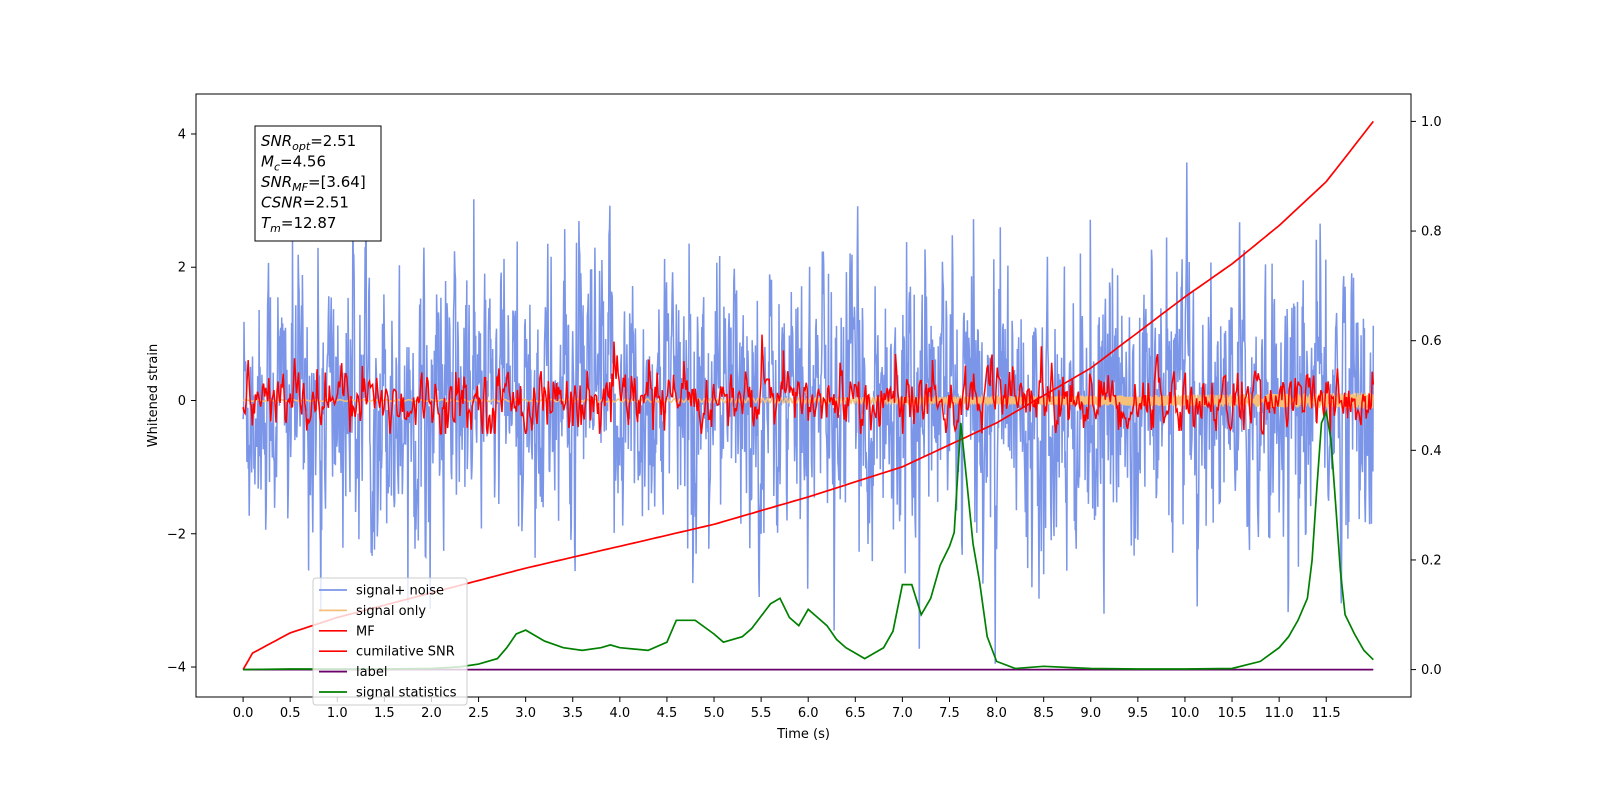  I want to click on x-tick-label: 9.5, so click(1138, 713).